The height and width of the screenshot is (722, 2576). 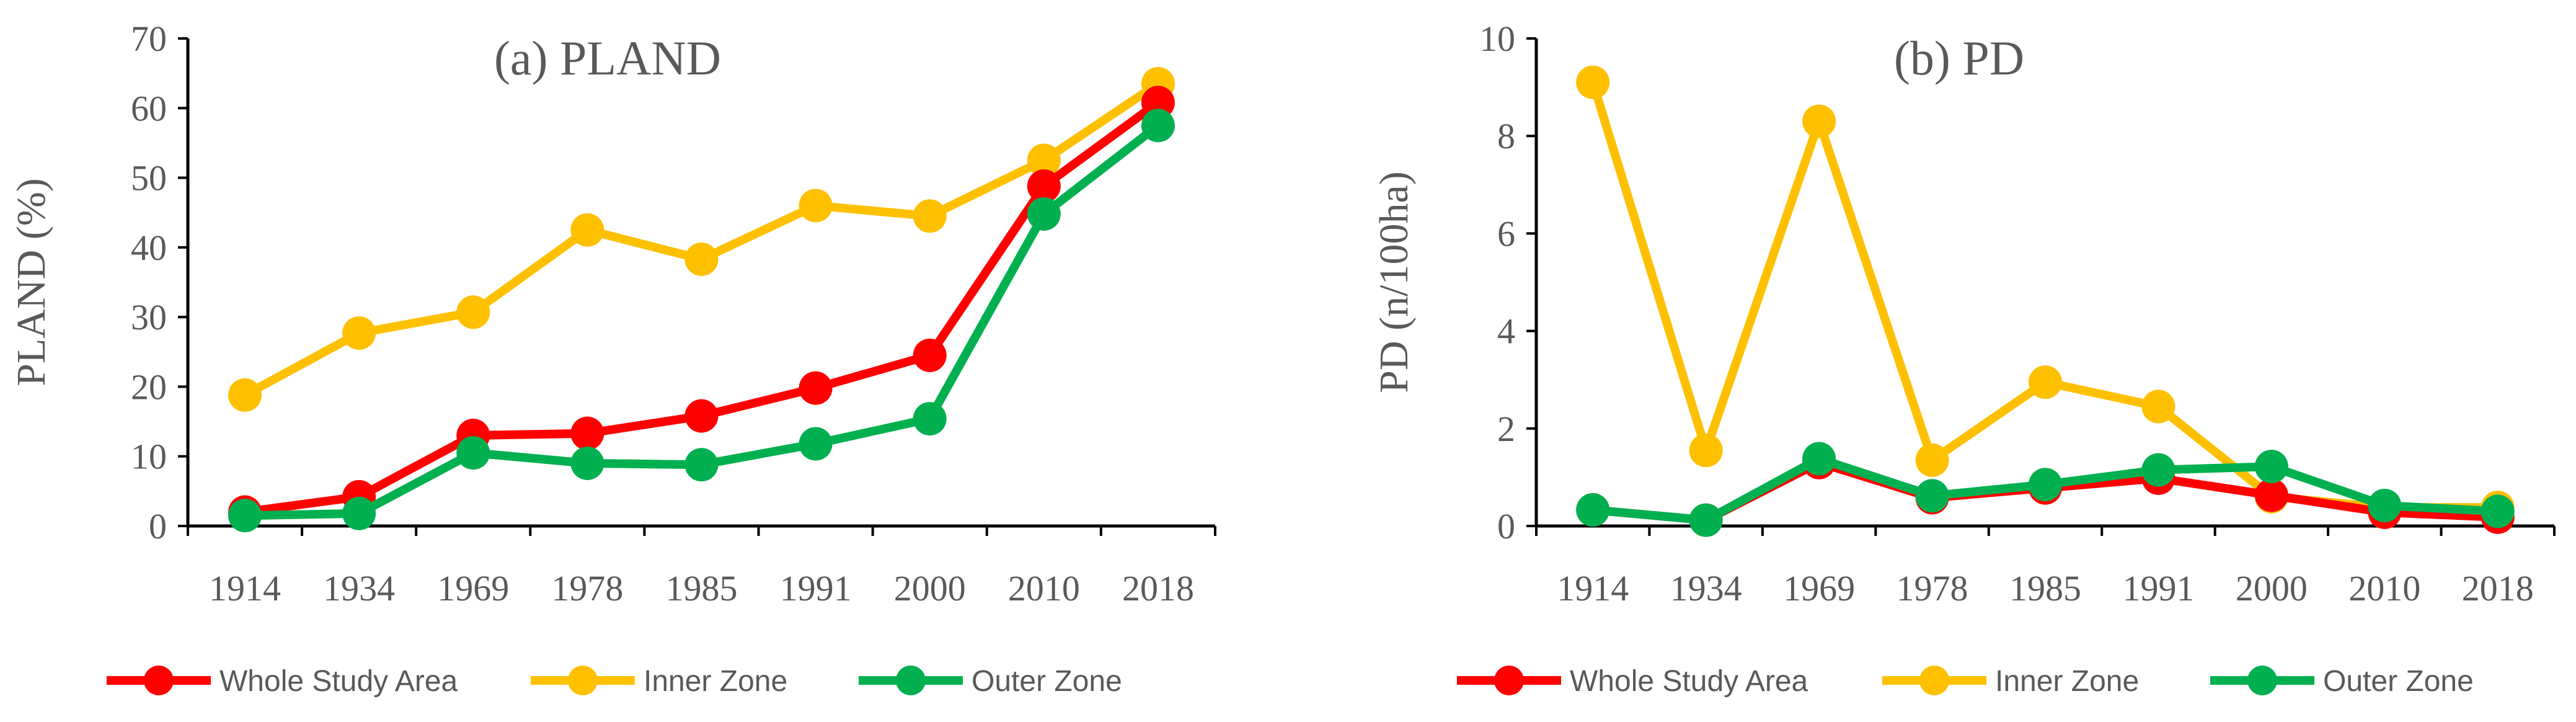 What do you see at coordinates (1506, 136) in the screenshot?
I see `y-tick-label-b: 8` at bounding box center [1506, 136].